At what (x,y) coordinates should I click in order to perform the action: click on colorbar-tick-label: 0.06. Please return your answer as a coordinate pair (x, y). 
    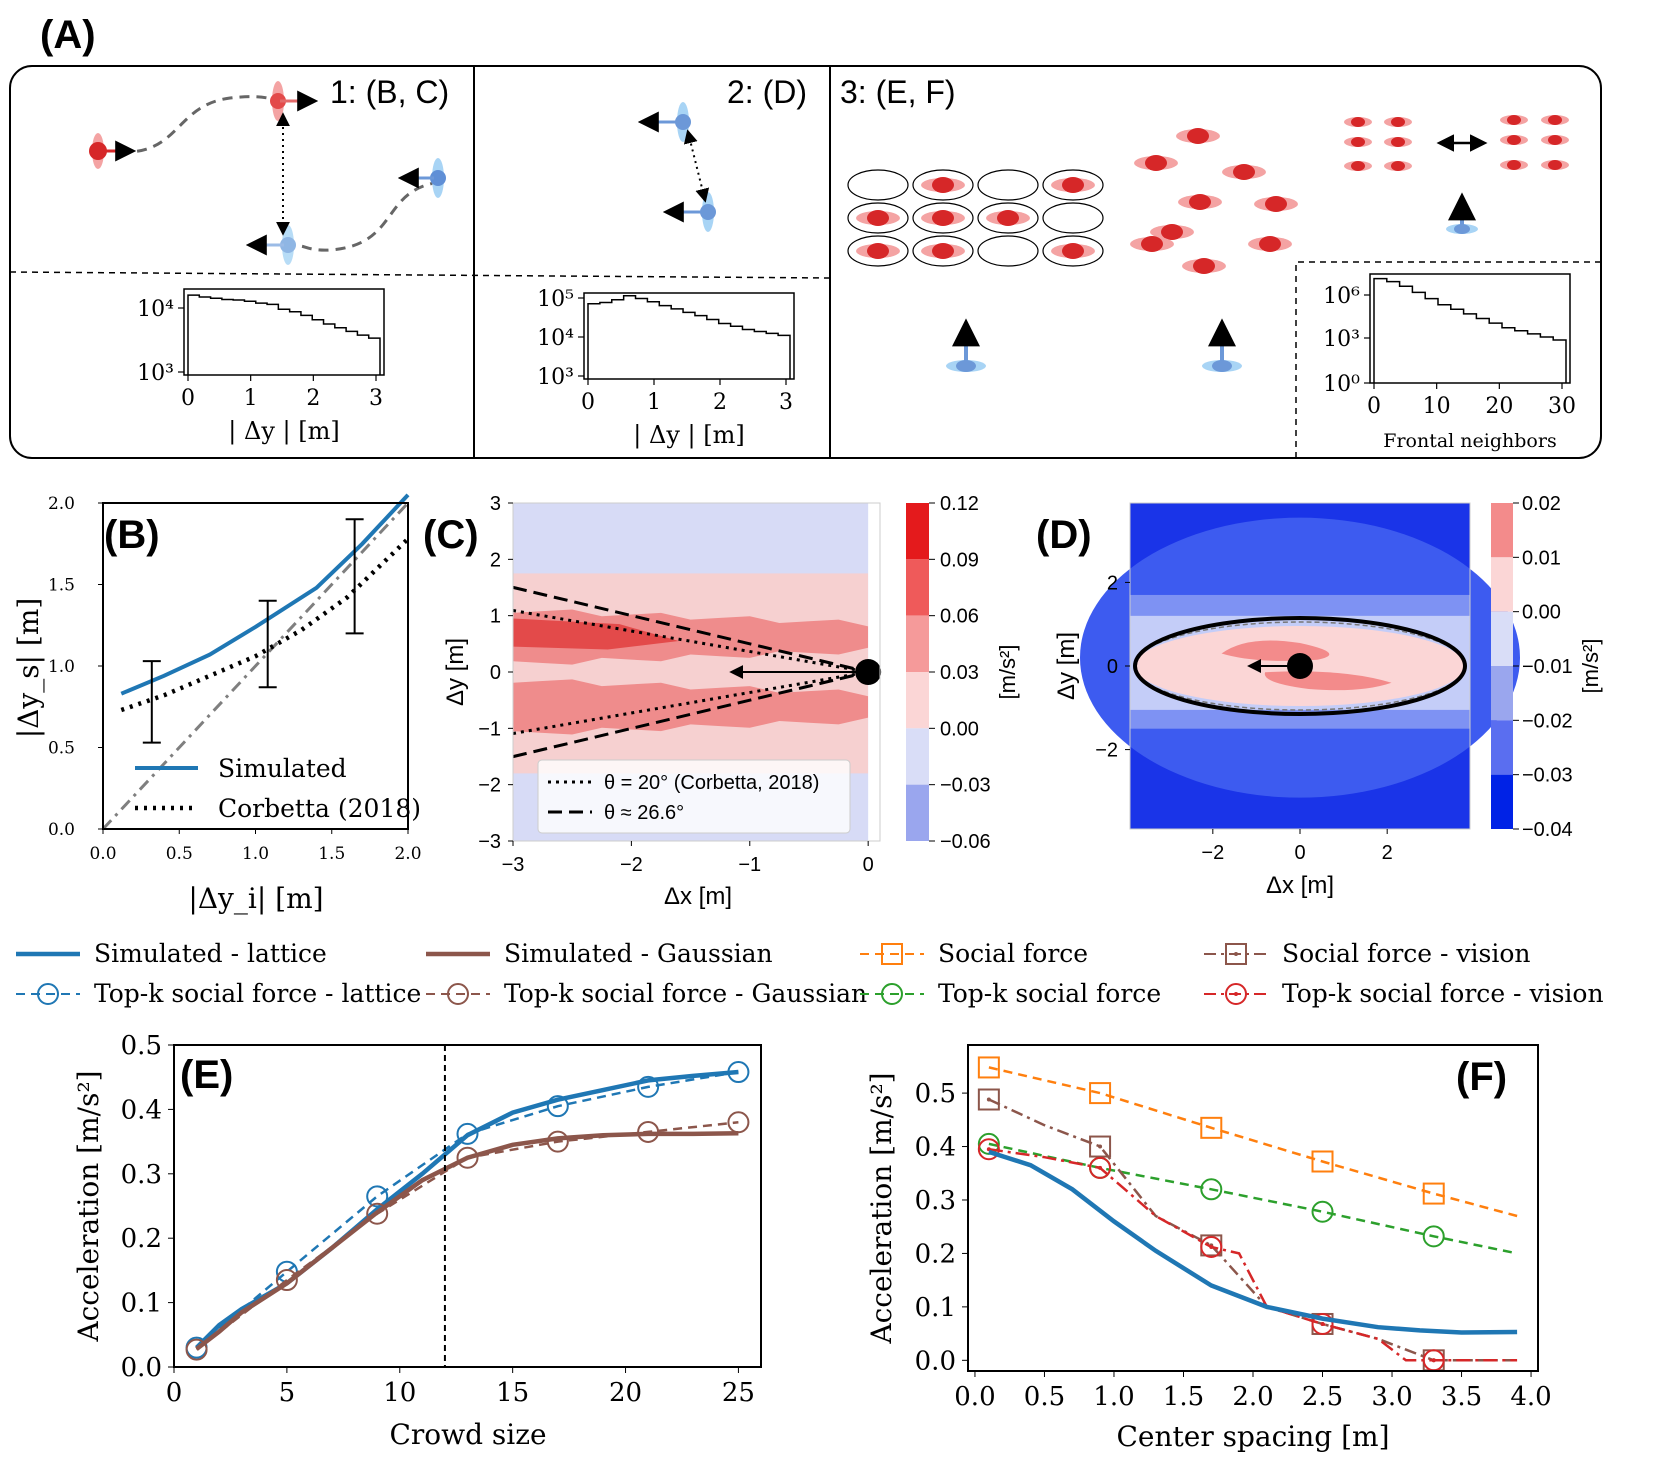
    Looking at the image, I should click on (959, 617).